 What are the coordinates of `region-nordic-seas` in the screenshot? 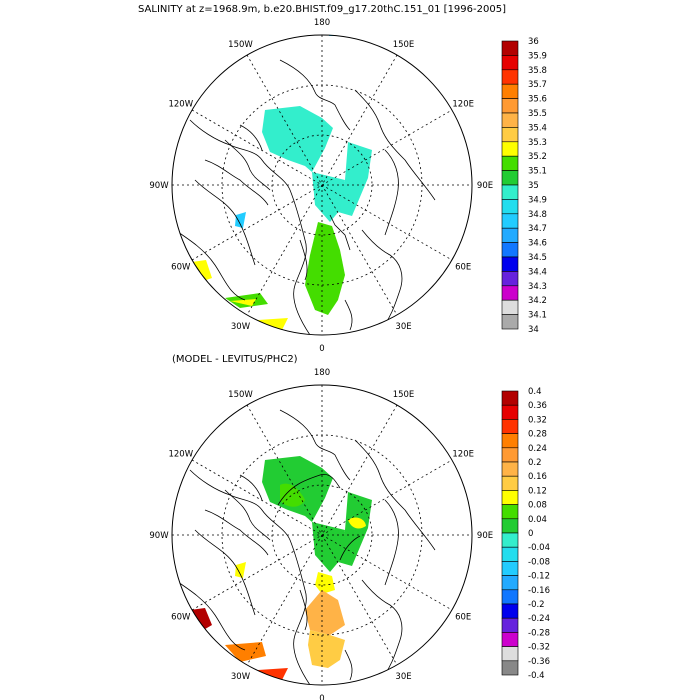 It's located at (325, 268).